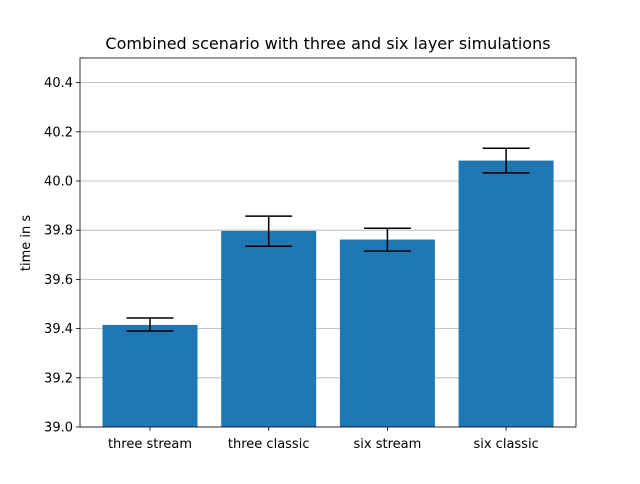 This screenshot has width=640, height=484. What do you see at coordinates (58, 231) in the screenshot?
I see `y-tick-label: 39.8` at bounding box center [58, 231].